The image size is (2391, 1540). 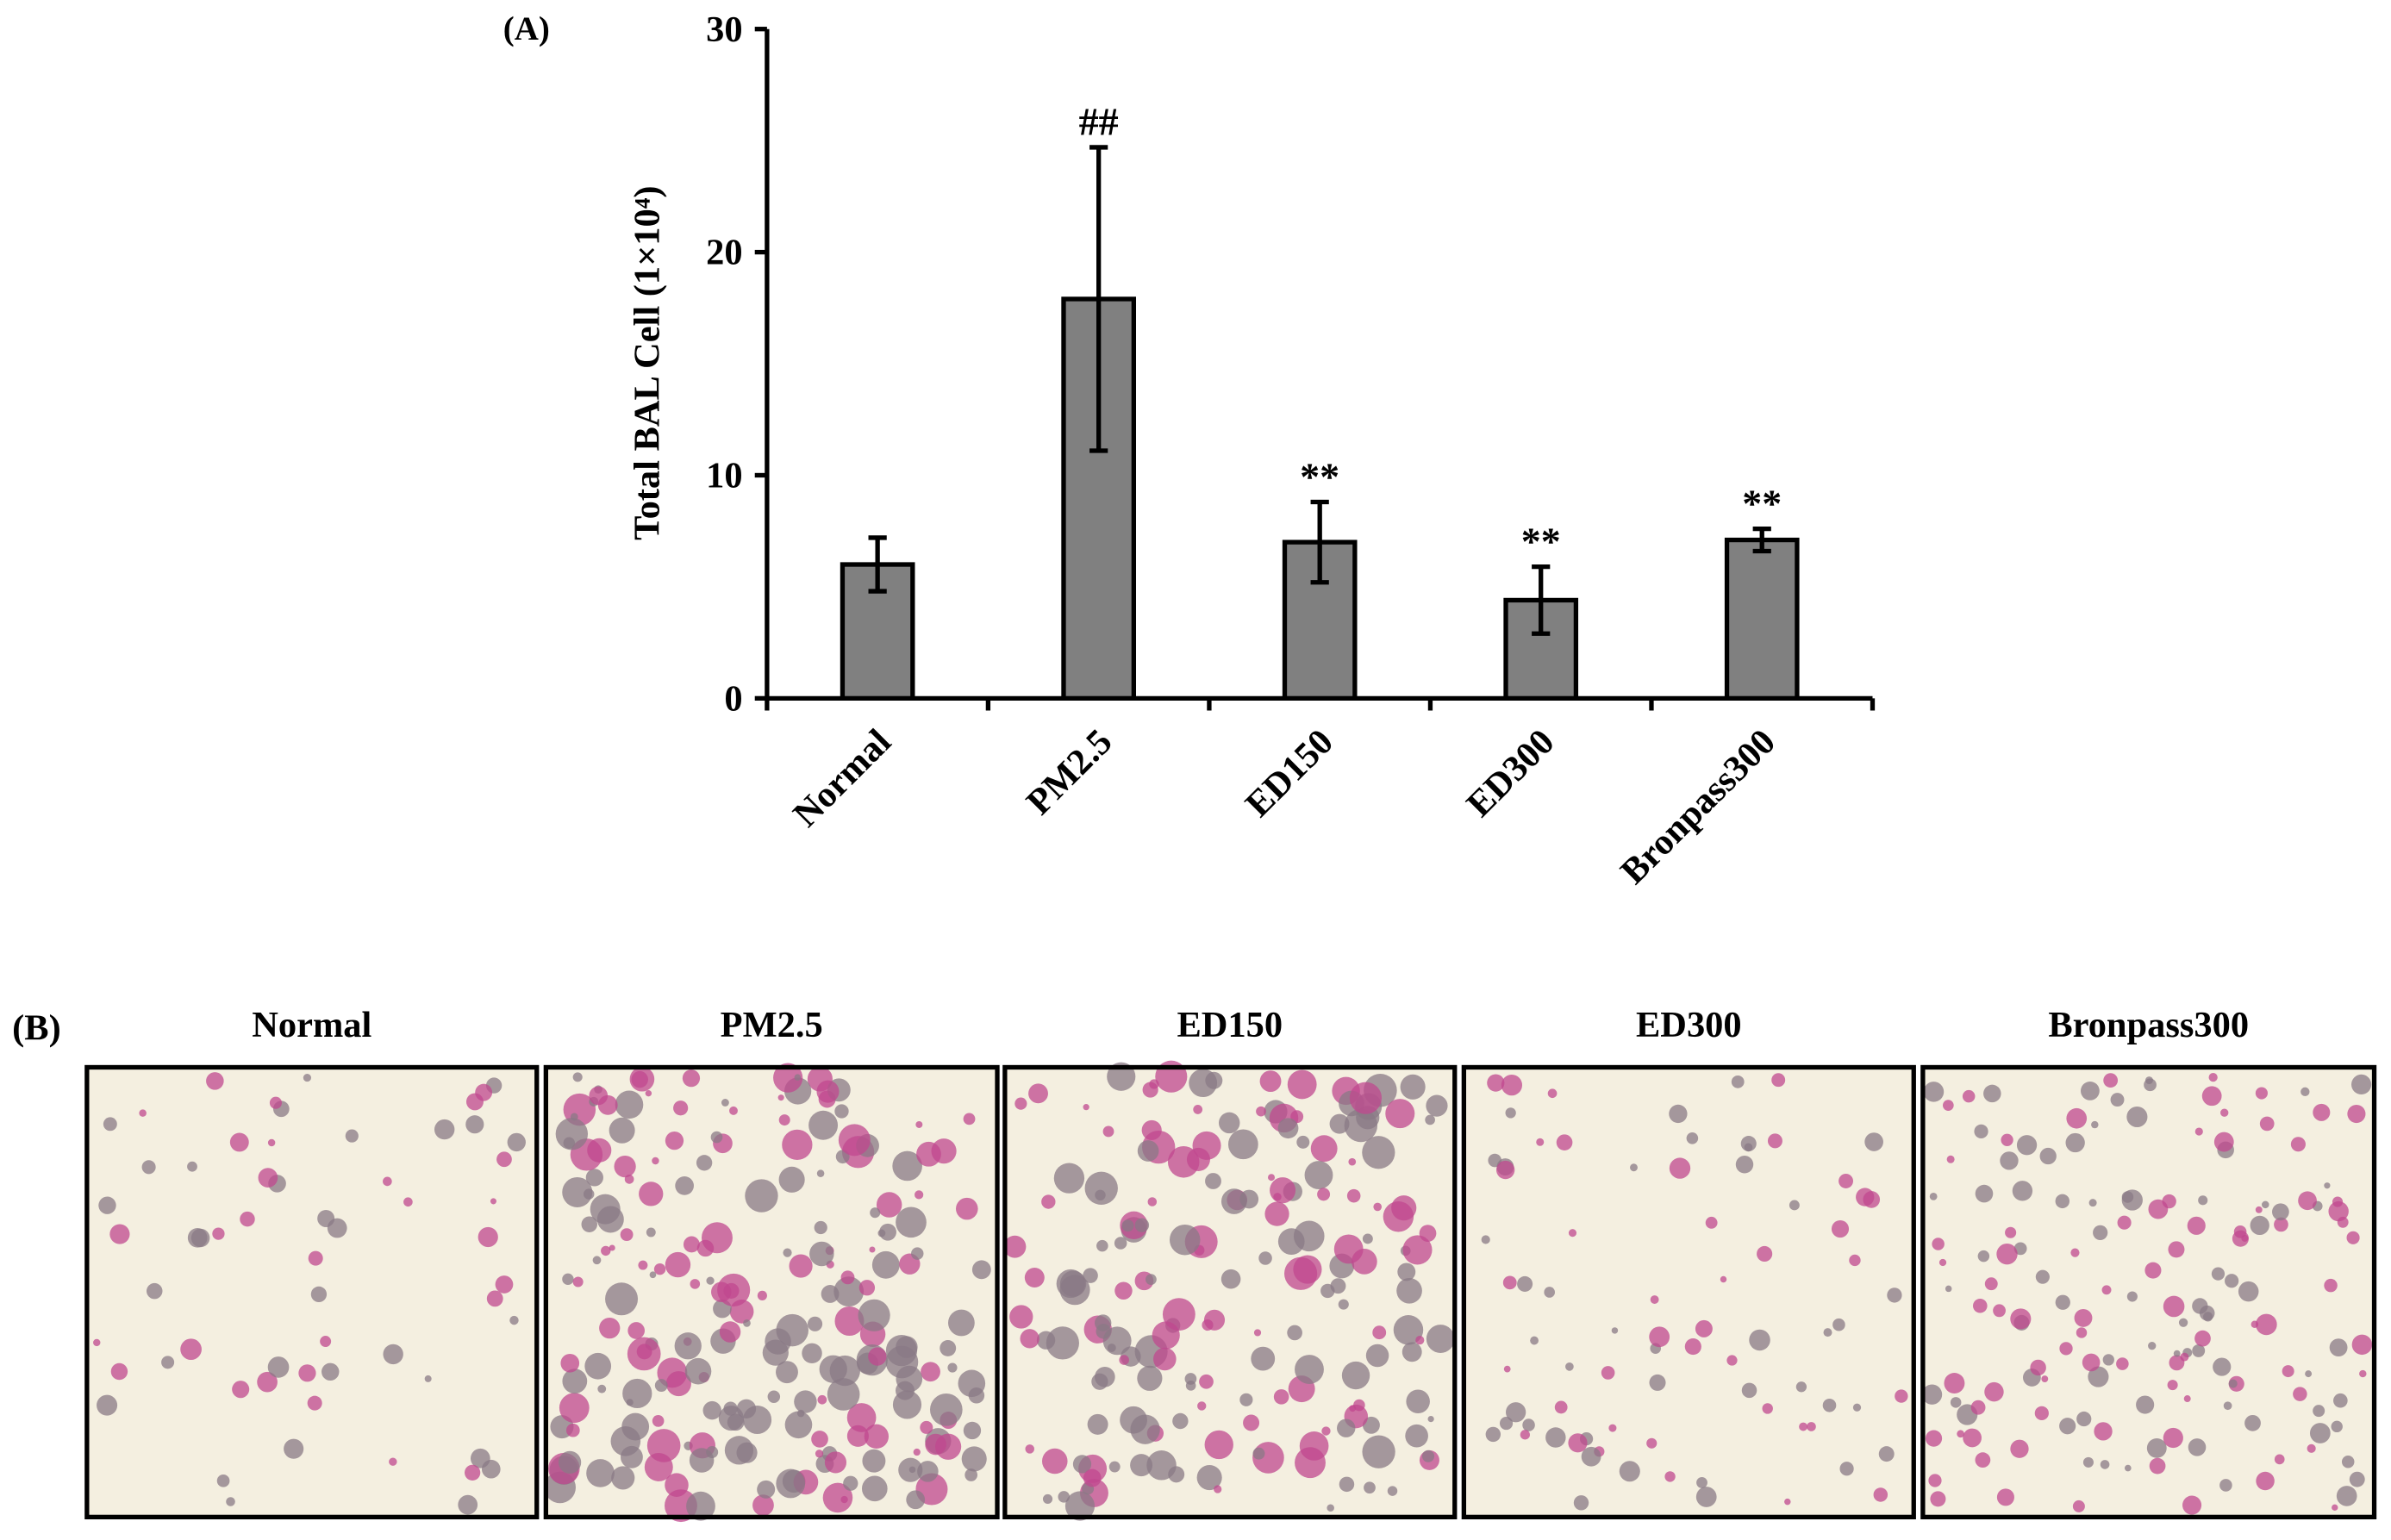 I want to click on x-tick-label: Normal, so click(x=842, y=778).